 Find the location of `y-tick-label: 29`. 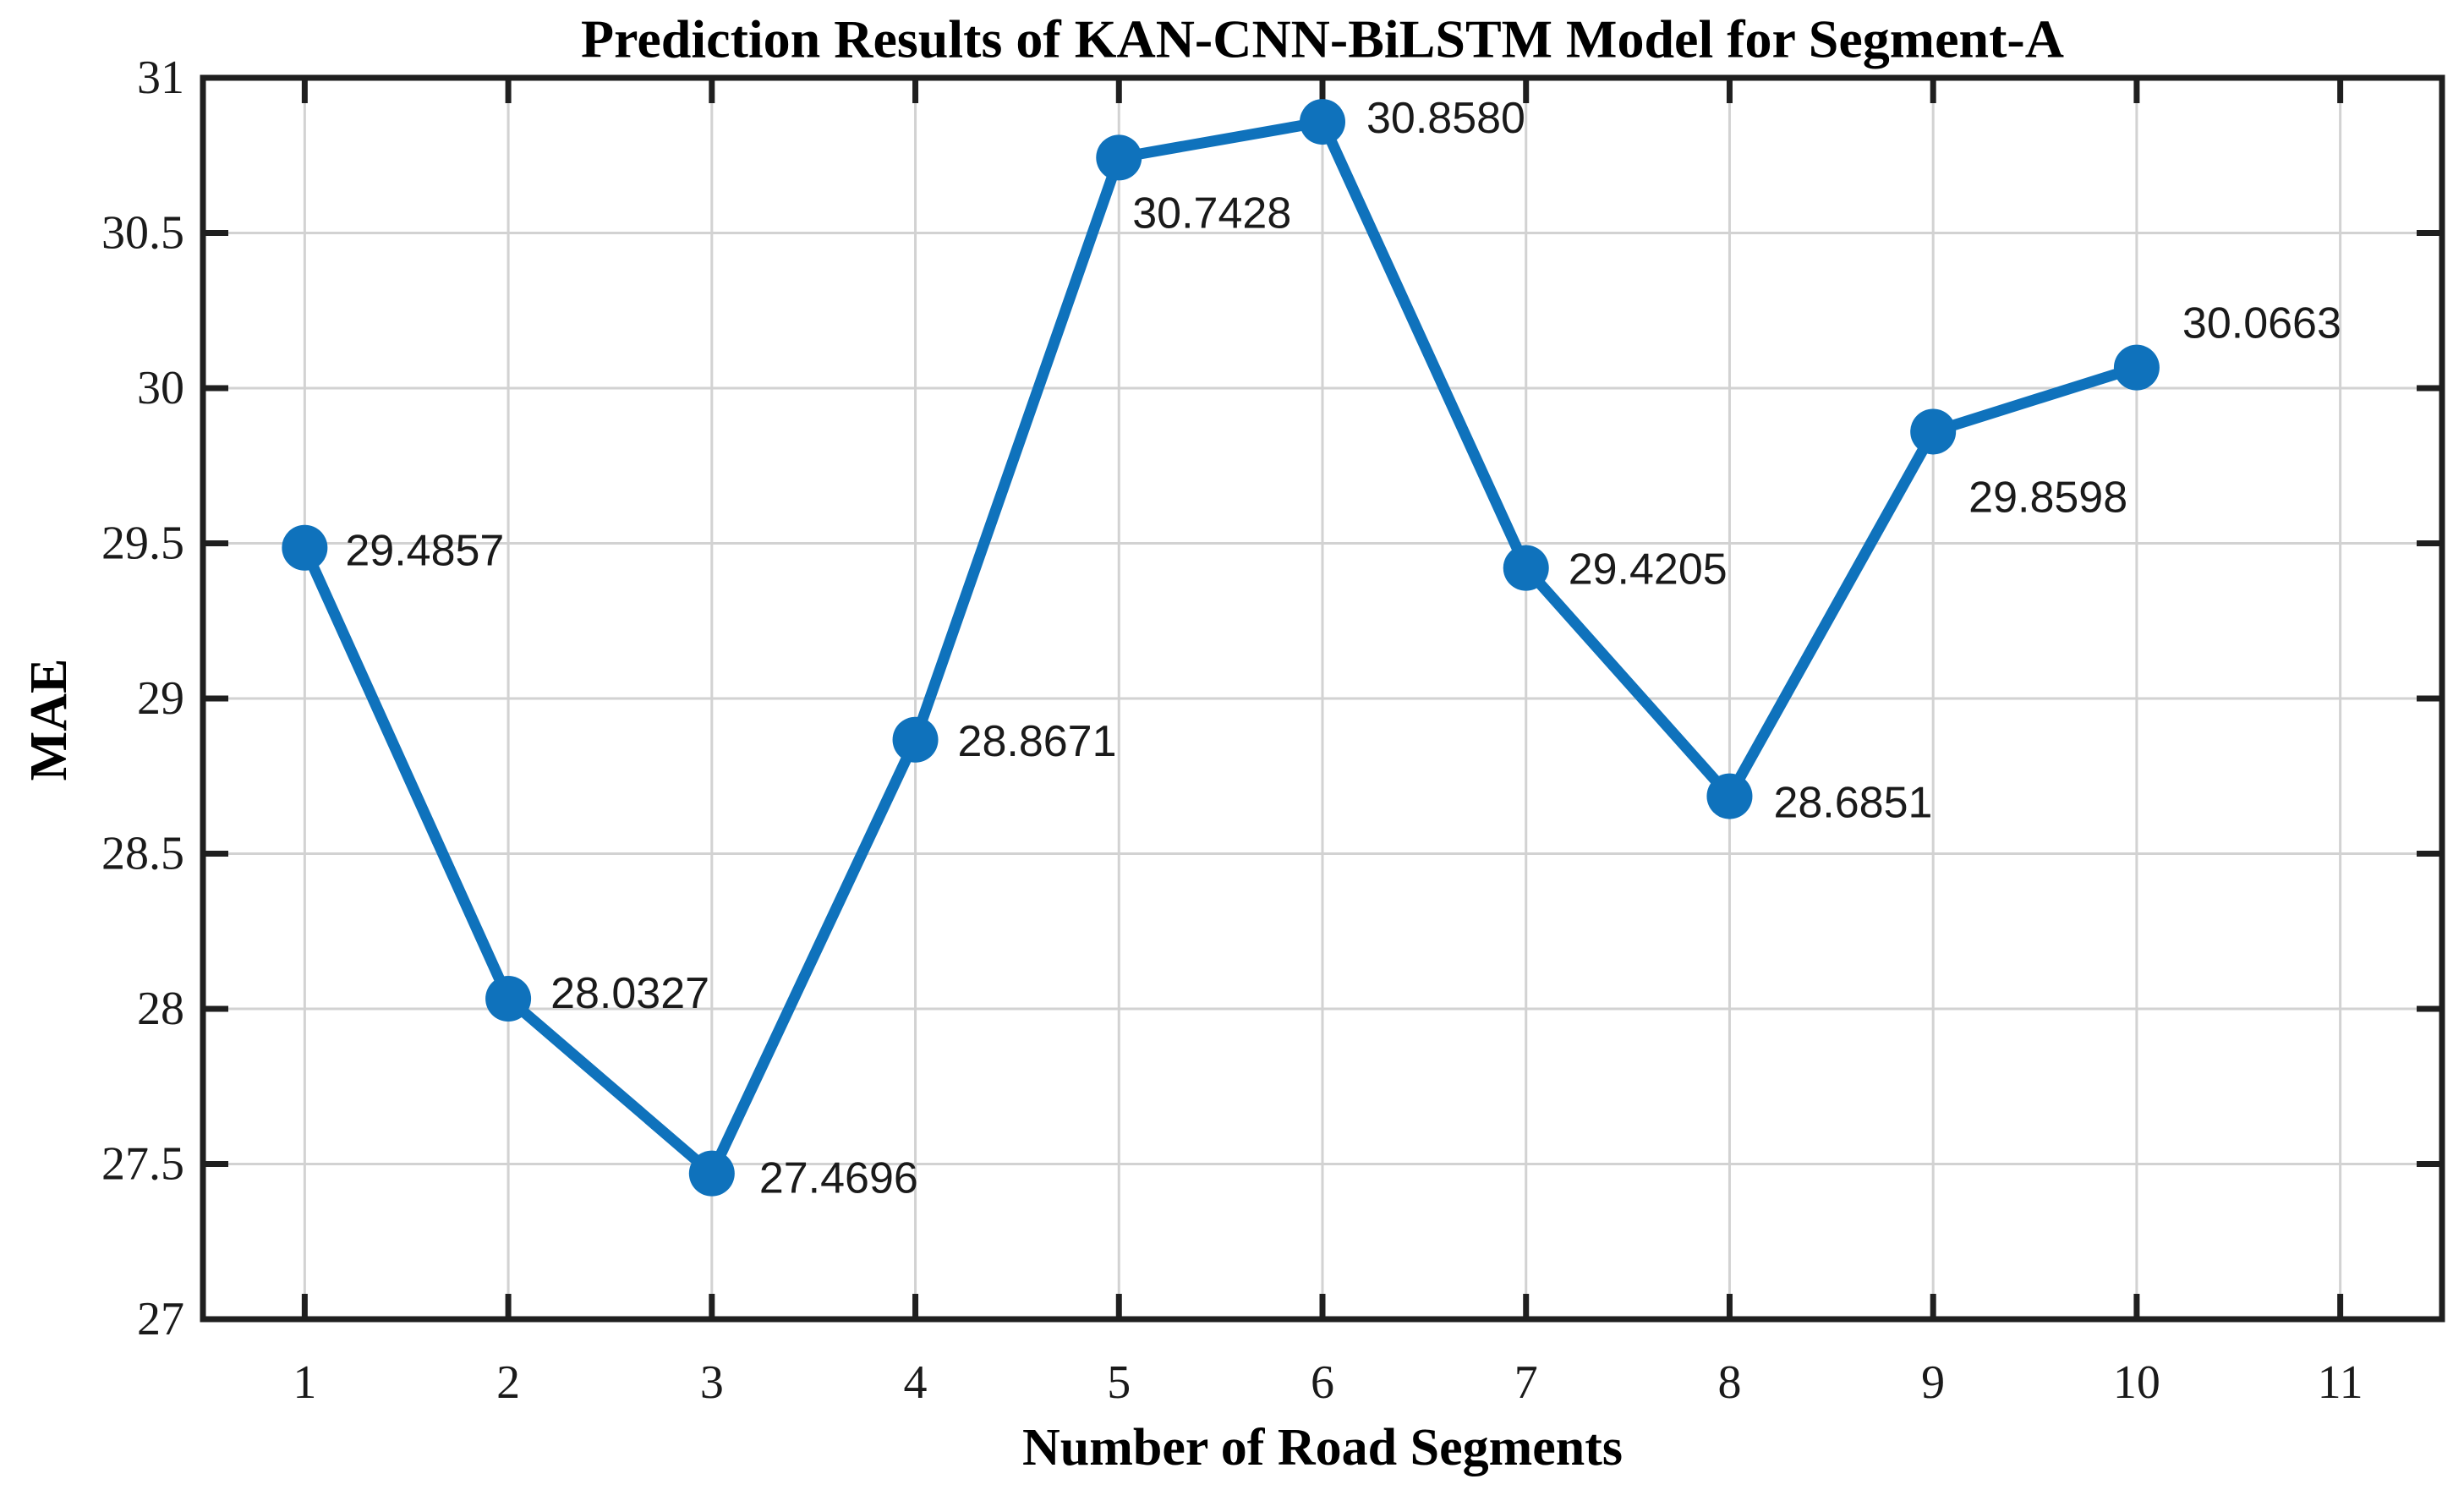

y-tick-label: 29 is located at coordinates (160, 698).